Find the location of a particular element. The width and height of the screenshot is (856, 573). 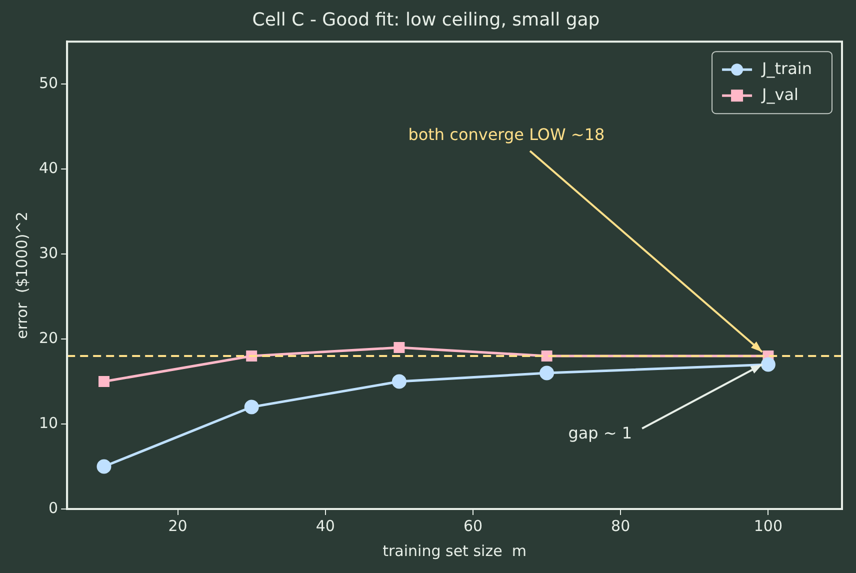

y-tick-label: 50 is located at coordinates (48, 83).